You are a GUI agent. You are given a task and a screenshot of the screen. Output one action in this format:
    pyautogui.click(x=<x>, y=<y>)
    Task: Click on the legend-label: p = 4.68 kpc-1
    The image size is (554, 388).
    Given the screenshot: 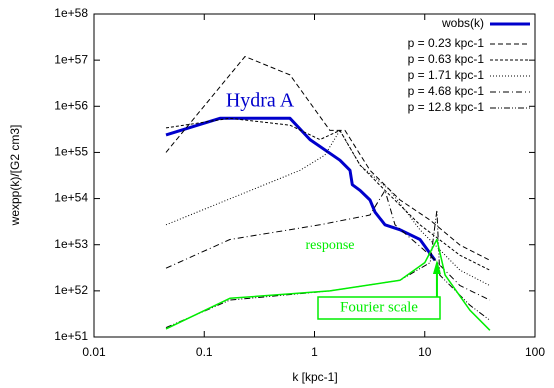 What is the action you would take?
    pyautogui.click(x=446, y=91)
    